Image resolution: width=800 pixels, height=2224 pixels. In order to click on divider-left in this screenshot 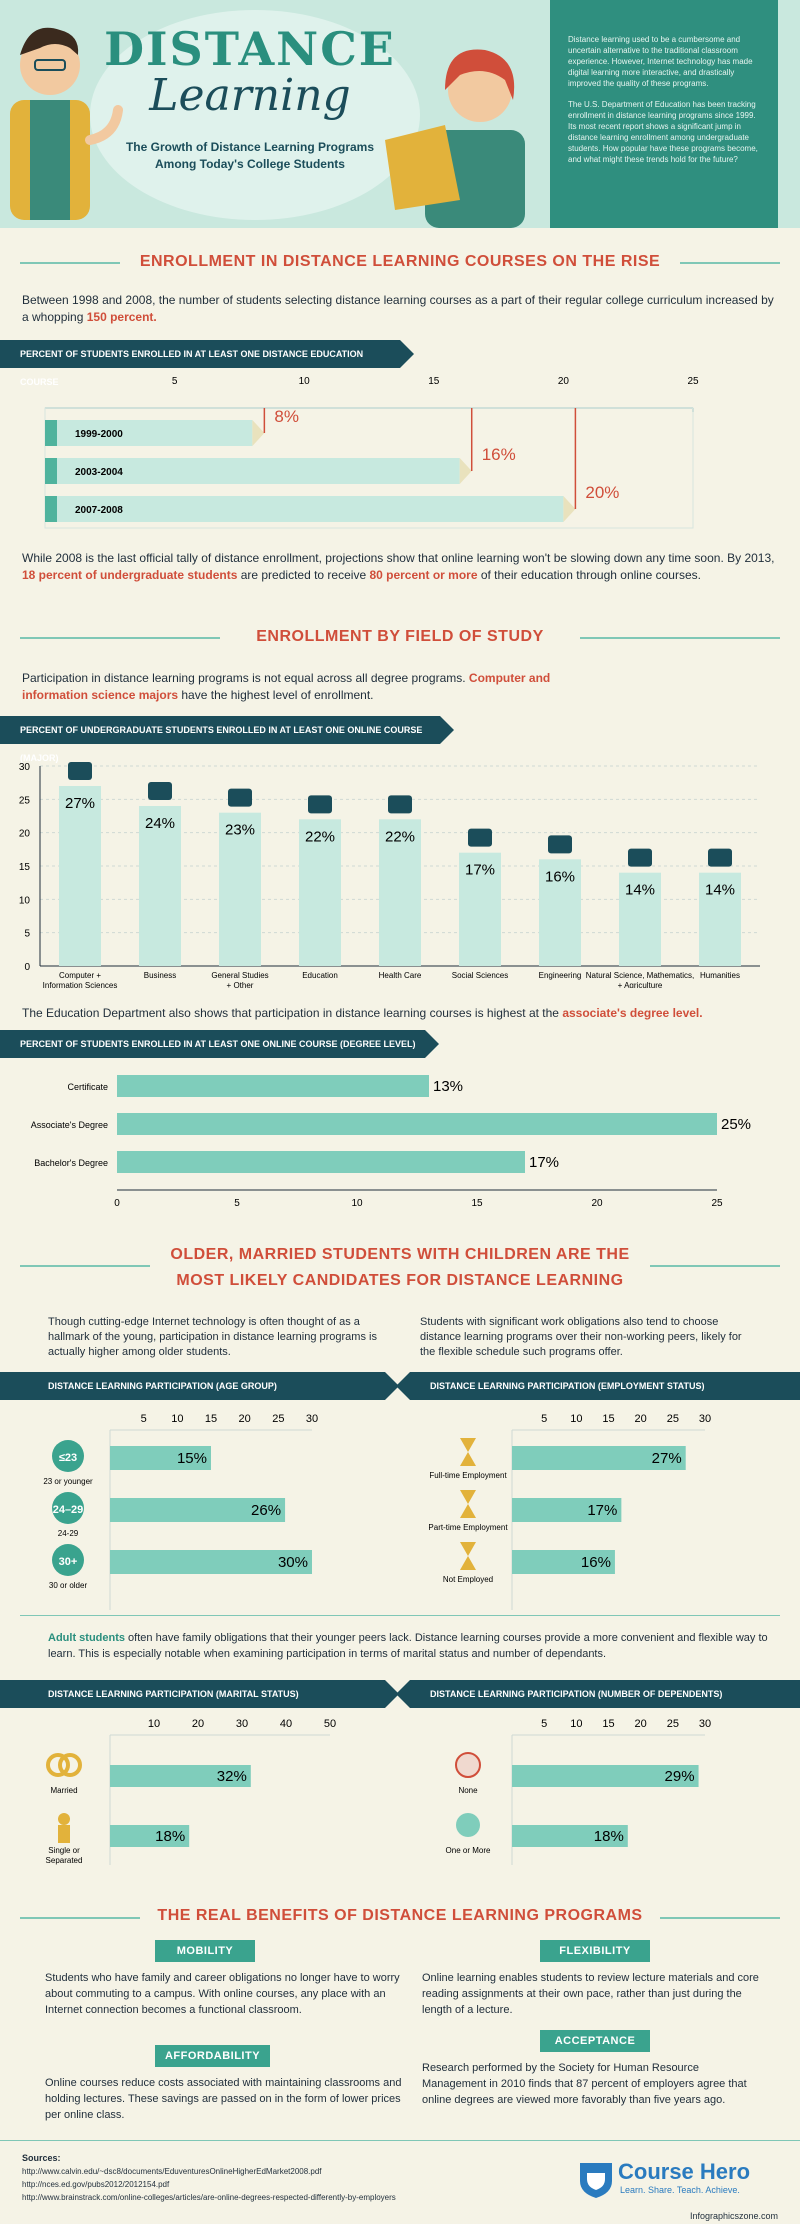, I will do `click(80, 1918)`.